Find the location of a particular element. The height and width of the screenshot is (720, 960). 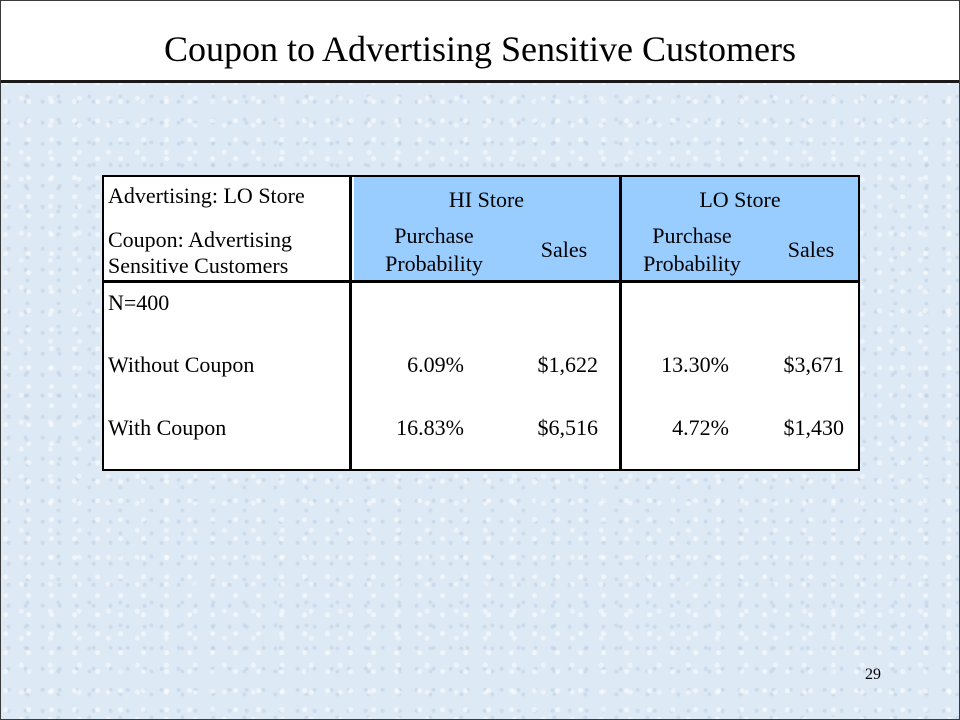

row-label: Without Coupon is located at coordinates (181, 364).